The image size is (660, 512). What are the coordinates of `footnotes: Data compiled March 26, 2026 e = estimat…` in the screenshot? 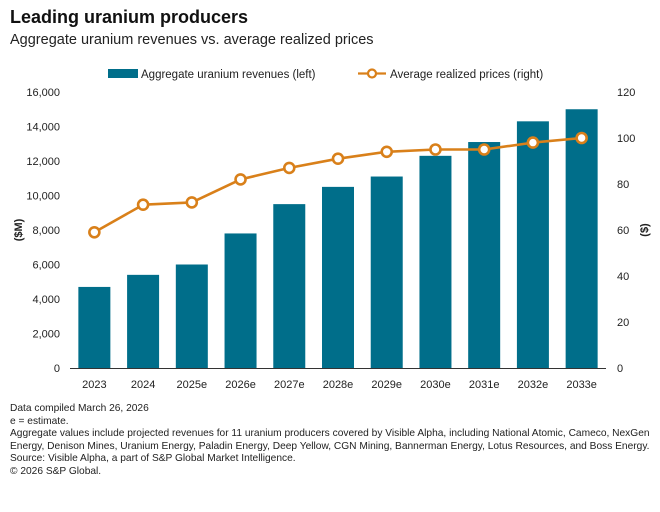 It's located at (332, 441).